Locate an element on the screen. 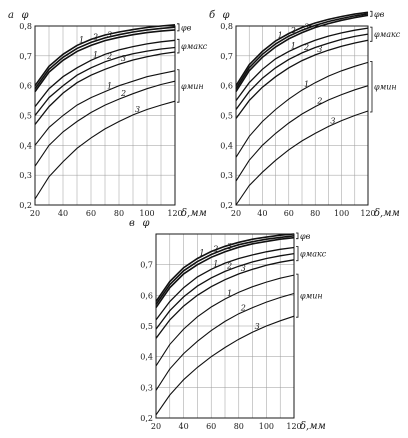 This screenshot has height=438, width=408. panel-label: в is located at coordinates (132, 223).